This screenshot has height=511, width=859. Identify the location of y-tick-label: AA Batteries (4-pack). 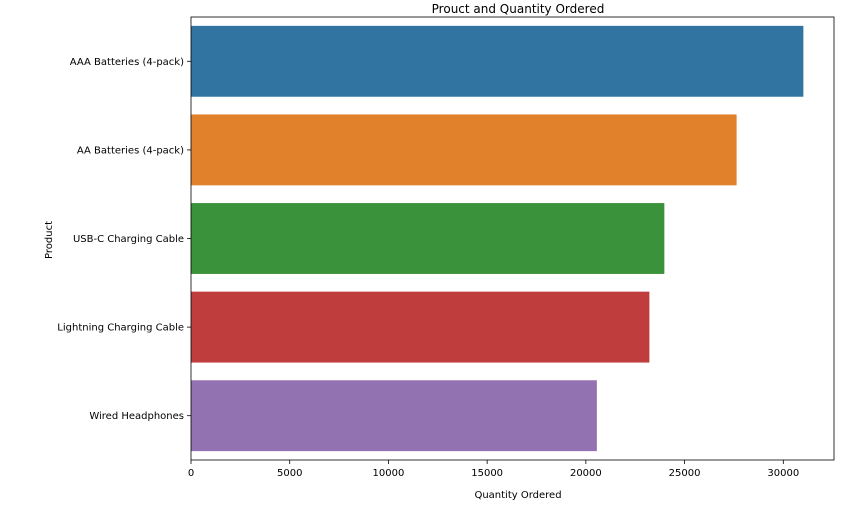
(130, 150).